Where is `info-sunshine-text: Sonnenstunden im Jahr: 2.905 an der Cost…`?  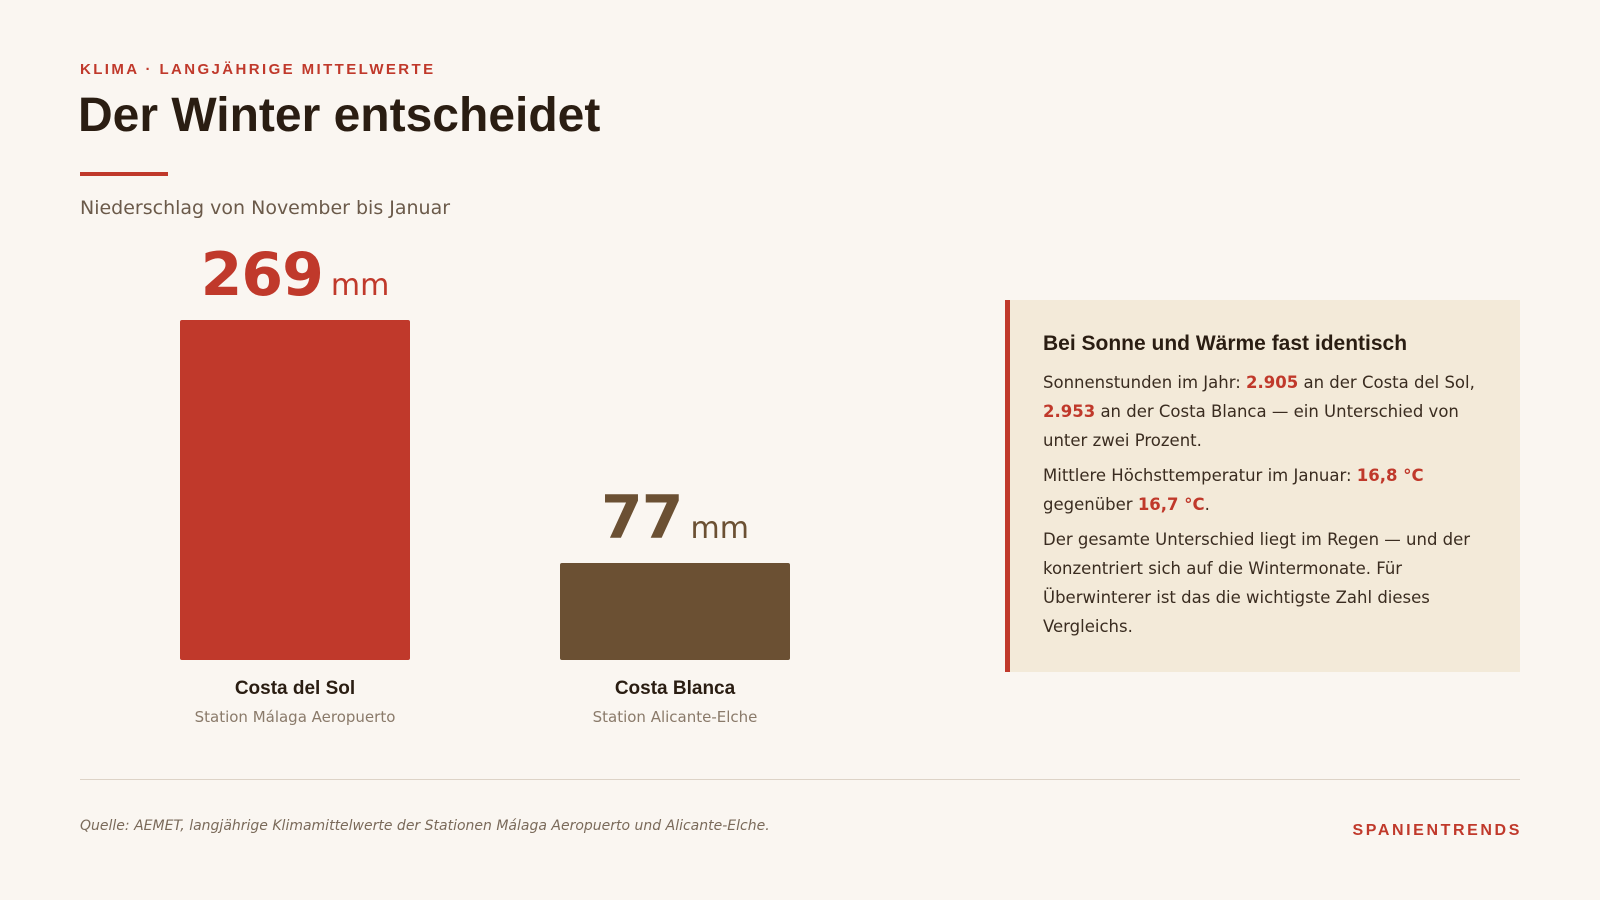
info-sunshine-text: Sonnenstunden im Jahr: 2.905 an der Cost… is located at coordinates (1259, 411).